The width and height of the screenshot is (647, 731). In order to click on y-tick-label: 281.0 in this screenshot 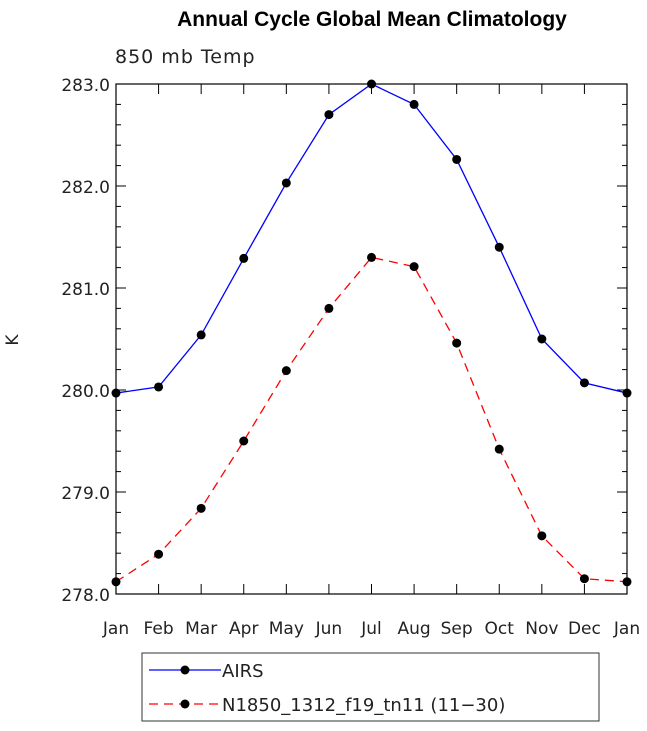, I will do `click(85, 290)`.